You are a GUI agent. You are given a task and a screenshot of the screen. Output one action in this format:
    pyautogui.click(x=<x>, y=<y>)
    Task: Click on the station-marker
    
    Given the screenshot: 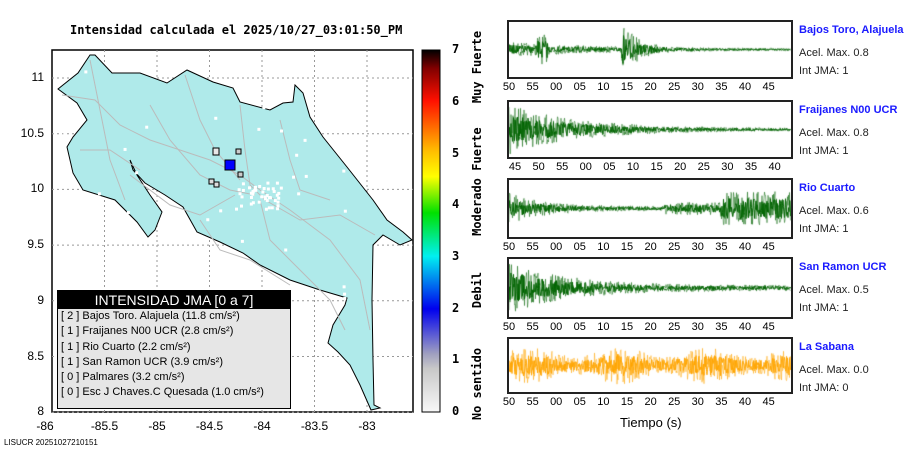 What is the action you would take?
    pyautogui.click(x=216, y=151)
    